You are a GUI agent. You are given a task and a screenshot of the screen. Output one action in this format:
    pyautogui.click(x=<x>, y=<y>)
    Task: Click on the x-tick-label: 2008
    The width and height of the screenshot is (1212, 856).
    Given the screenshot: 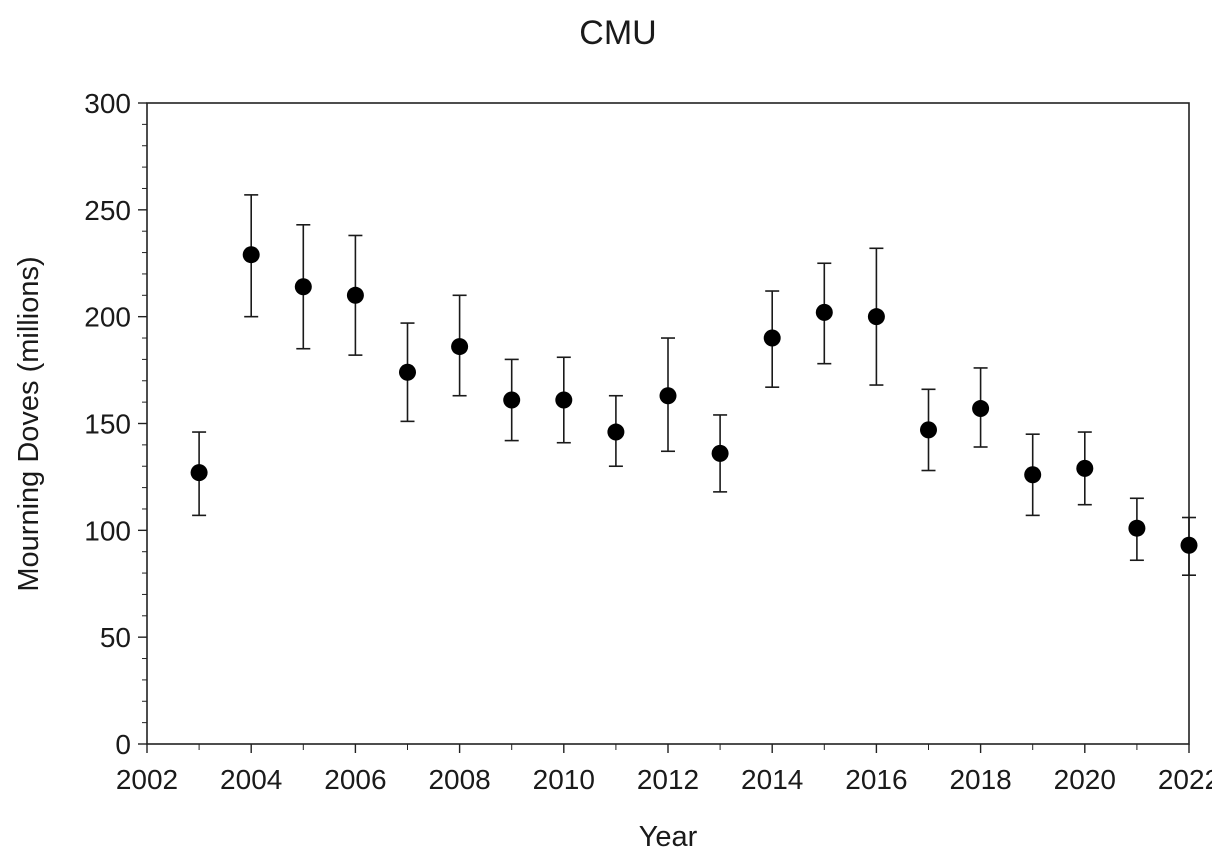 What is the action you would take?
    pyautogui.click(x=459, y=779)
    